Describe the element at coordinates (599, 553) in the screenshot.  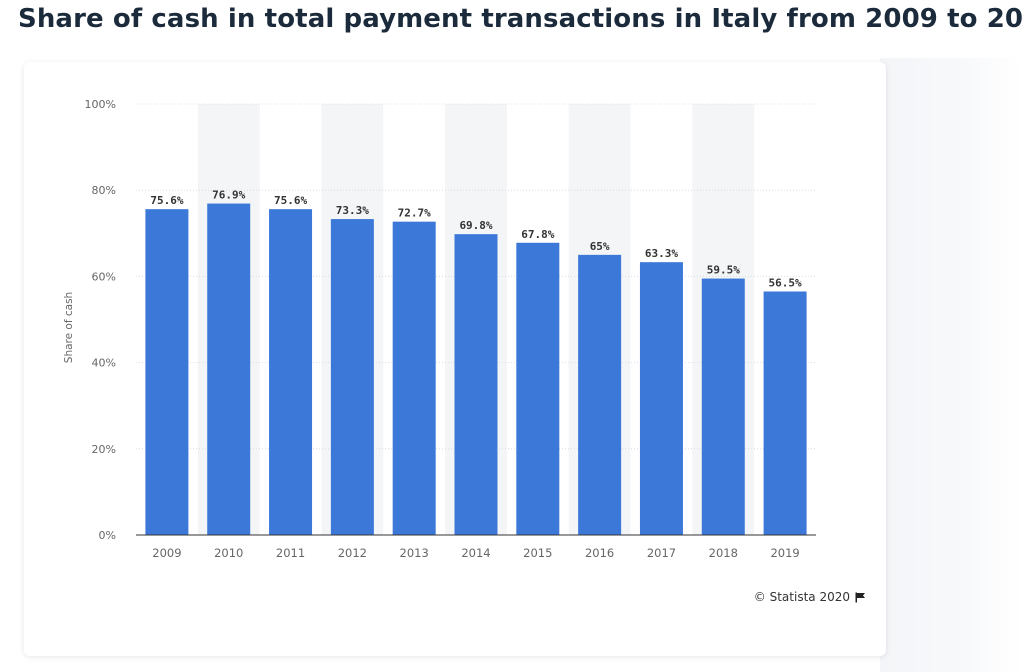
I see `x-tick-label: 2016` at that location.